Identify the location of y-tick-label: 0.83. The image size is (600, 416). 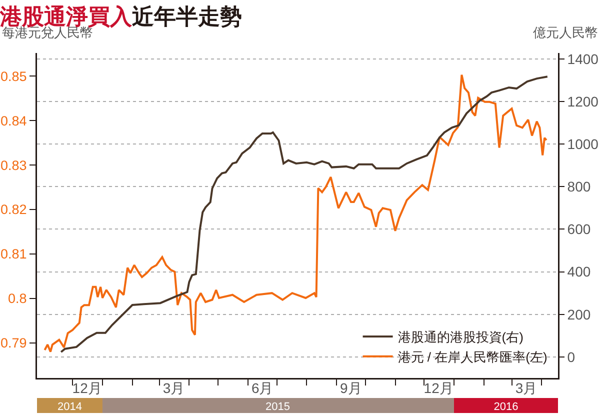
(13, 165).